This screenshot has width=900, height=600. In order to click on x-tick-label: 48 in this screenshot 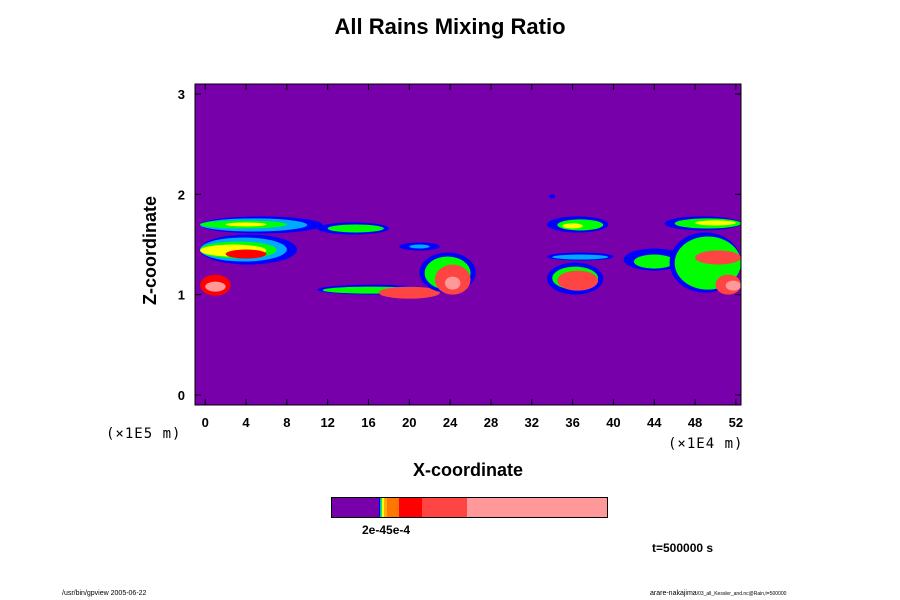, I will do `click(695, 422)`.